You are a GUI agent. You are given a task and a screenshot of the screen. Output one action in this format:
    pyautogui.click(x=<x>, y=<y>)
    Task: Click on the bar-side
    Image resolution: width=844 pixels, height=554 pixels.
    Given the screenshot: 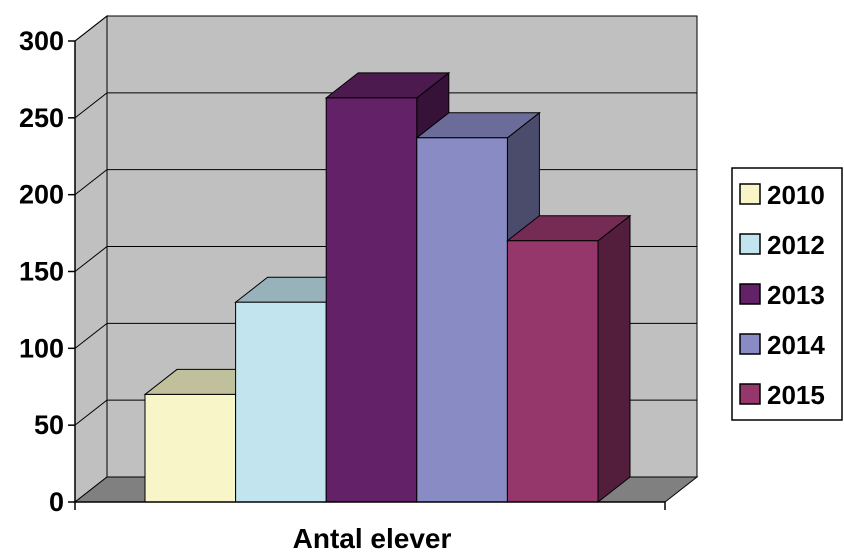 What is the action you would take?
    pyautogui.click(x=614, y=359)
    